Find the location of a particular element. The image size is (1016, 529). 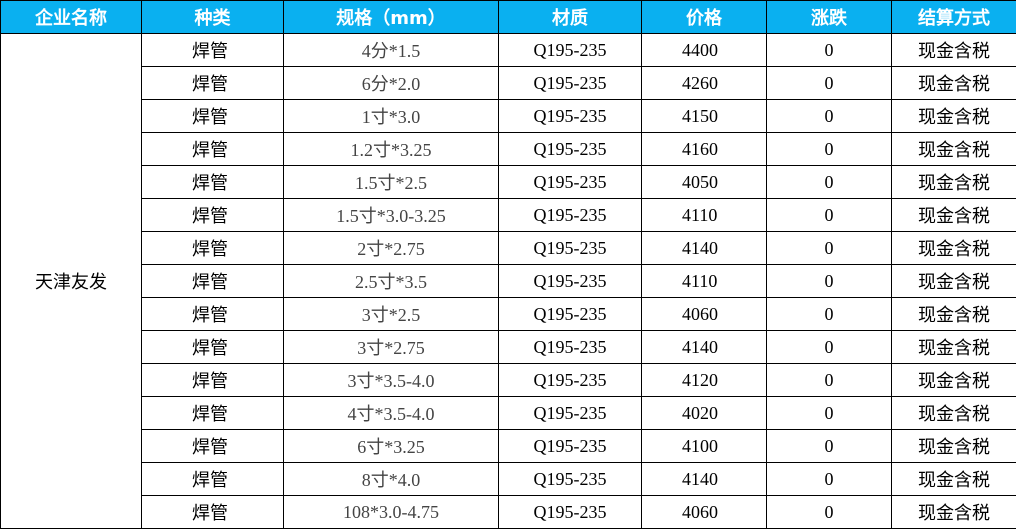

header-cell: 材质 is located at coordinates (570, 17).